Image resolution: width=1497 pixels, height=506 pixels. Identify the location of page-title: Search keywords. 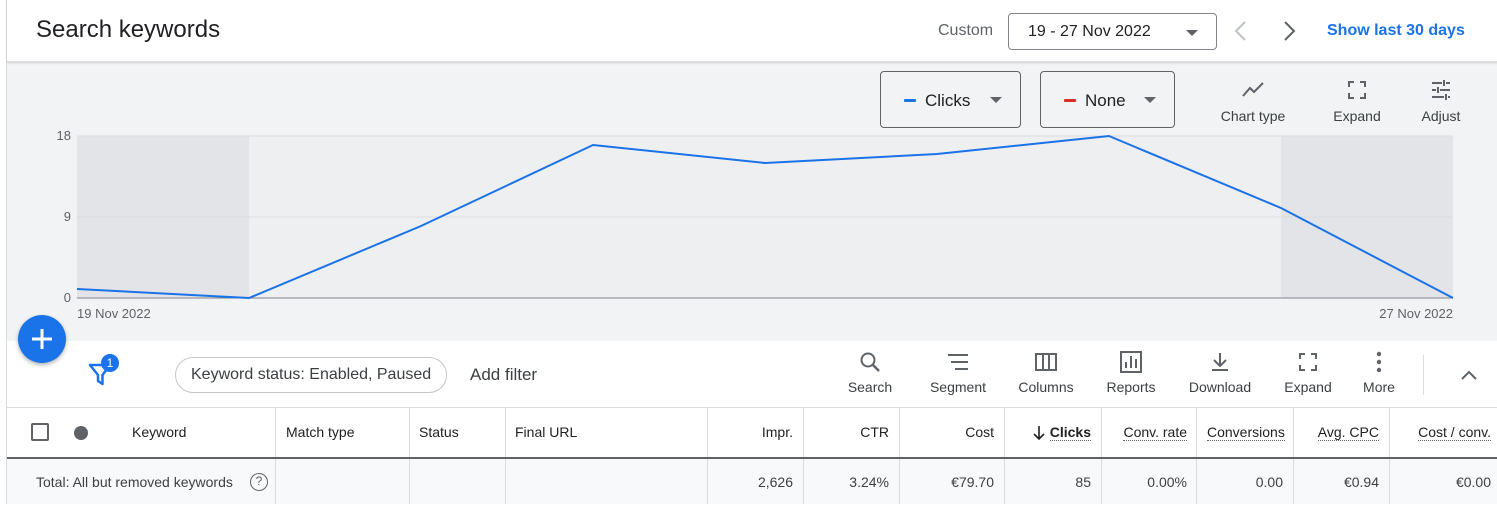
(128, 30).